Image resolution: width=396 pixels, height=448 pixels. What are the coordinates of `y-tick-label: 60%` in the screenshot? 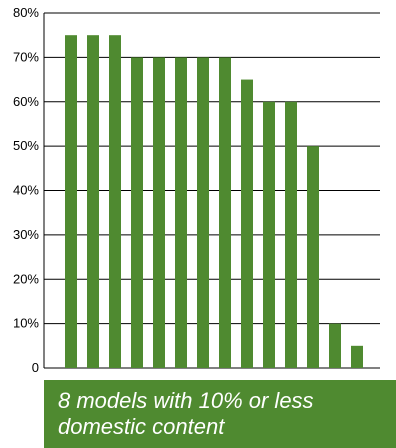 It's located at (26, 101).